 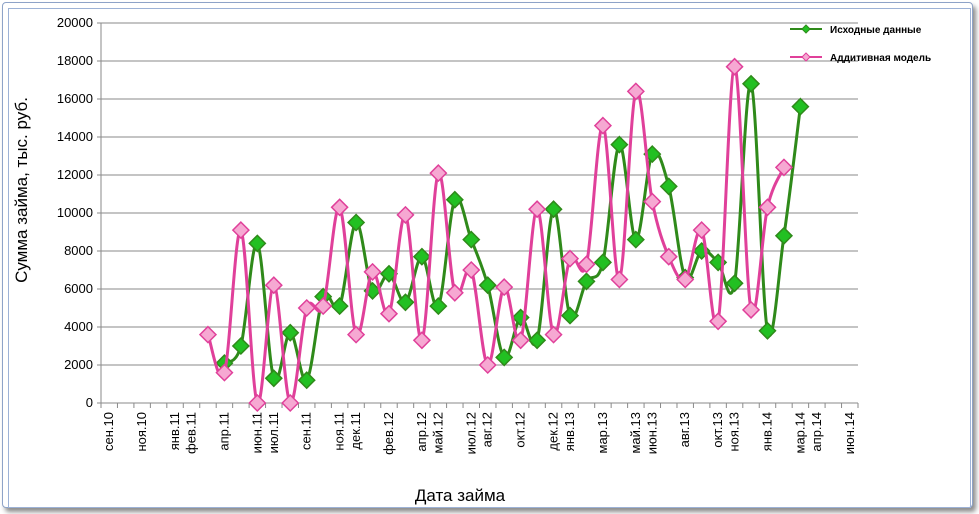 What do you see at coordinates (520, 430) in the screenshot?
I see `x-tick-label: окт.12` at bounding box center [520, 430].